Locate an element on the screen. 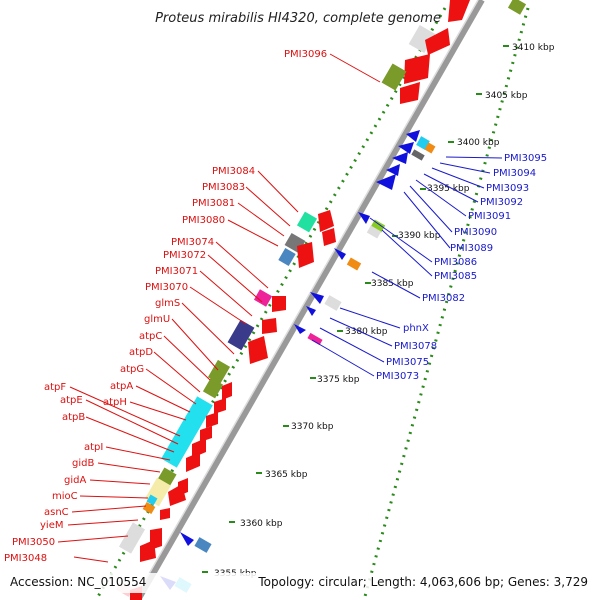 The width and height of the screenshot is (600, 600). kbp-label-3360: 3360 kbp is located at coordinates (261, 524).